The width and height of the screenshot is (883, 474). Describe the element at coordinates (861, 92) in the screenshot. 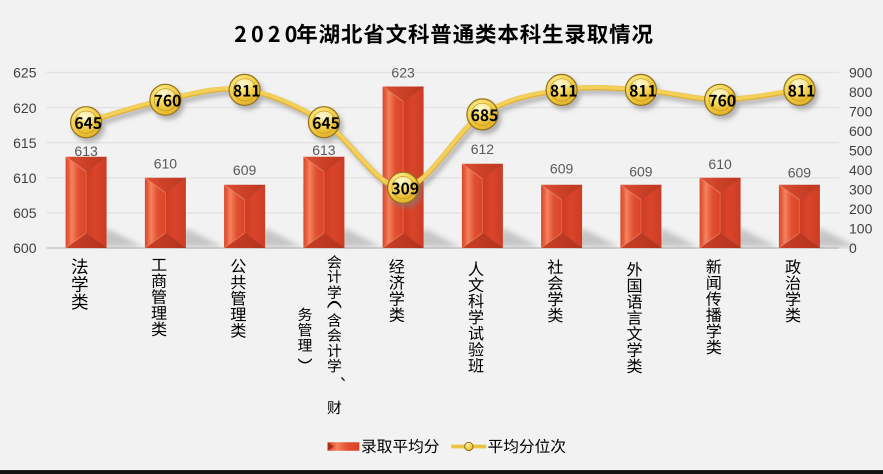

I see `svg-text: 800` at that location.